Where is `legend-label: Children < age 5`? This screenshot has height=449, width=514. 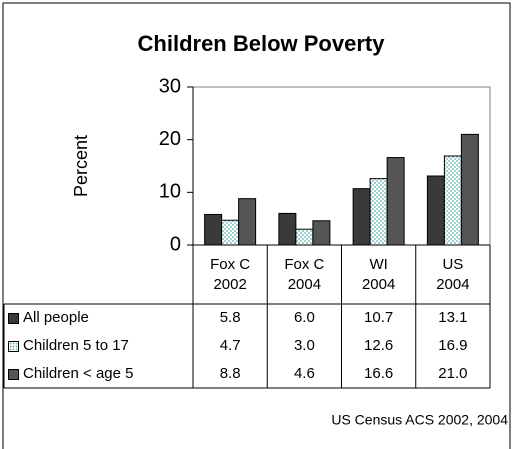 legend-label: Children < age 5 is located at coordinates (78, 373).